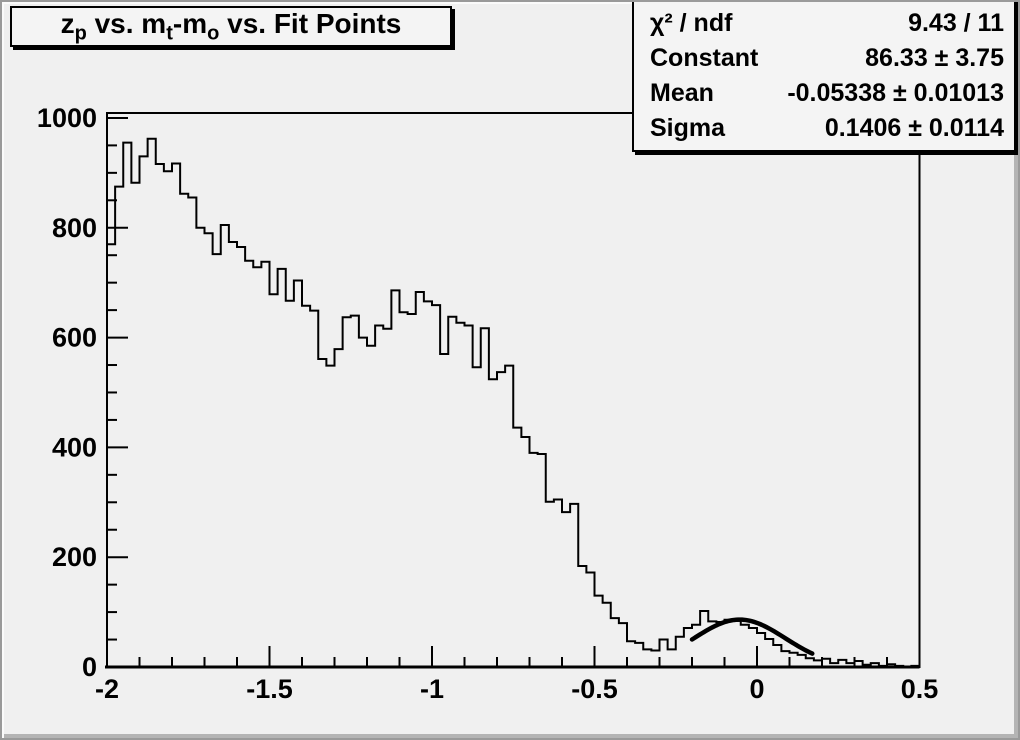  What do you see at coordinates (107, 689) in the screenshot?
I see `x-tick-label: -2` at bounding box center [107, 689].